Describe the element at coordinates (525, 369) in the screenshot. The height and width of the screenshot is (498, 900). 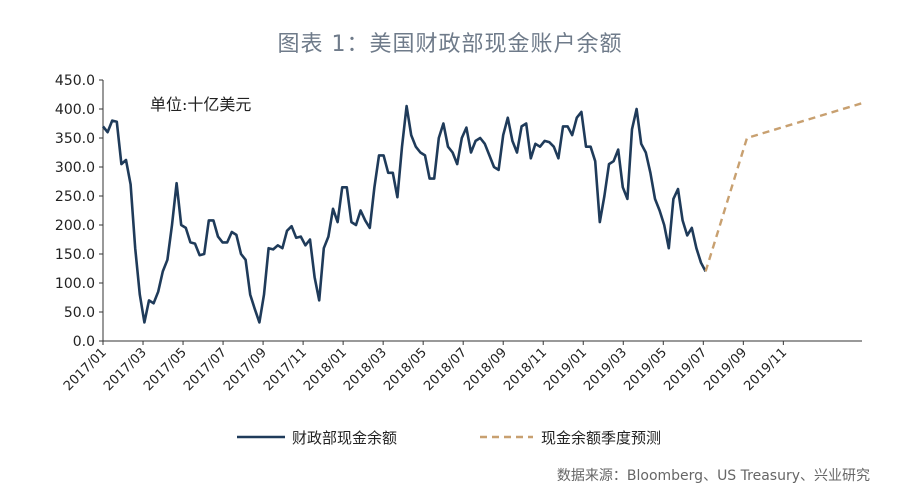
I see `x-tick-label: 2018/11` at that location.